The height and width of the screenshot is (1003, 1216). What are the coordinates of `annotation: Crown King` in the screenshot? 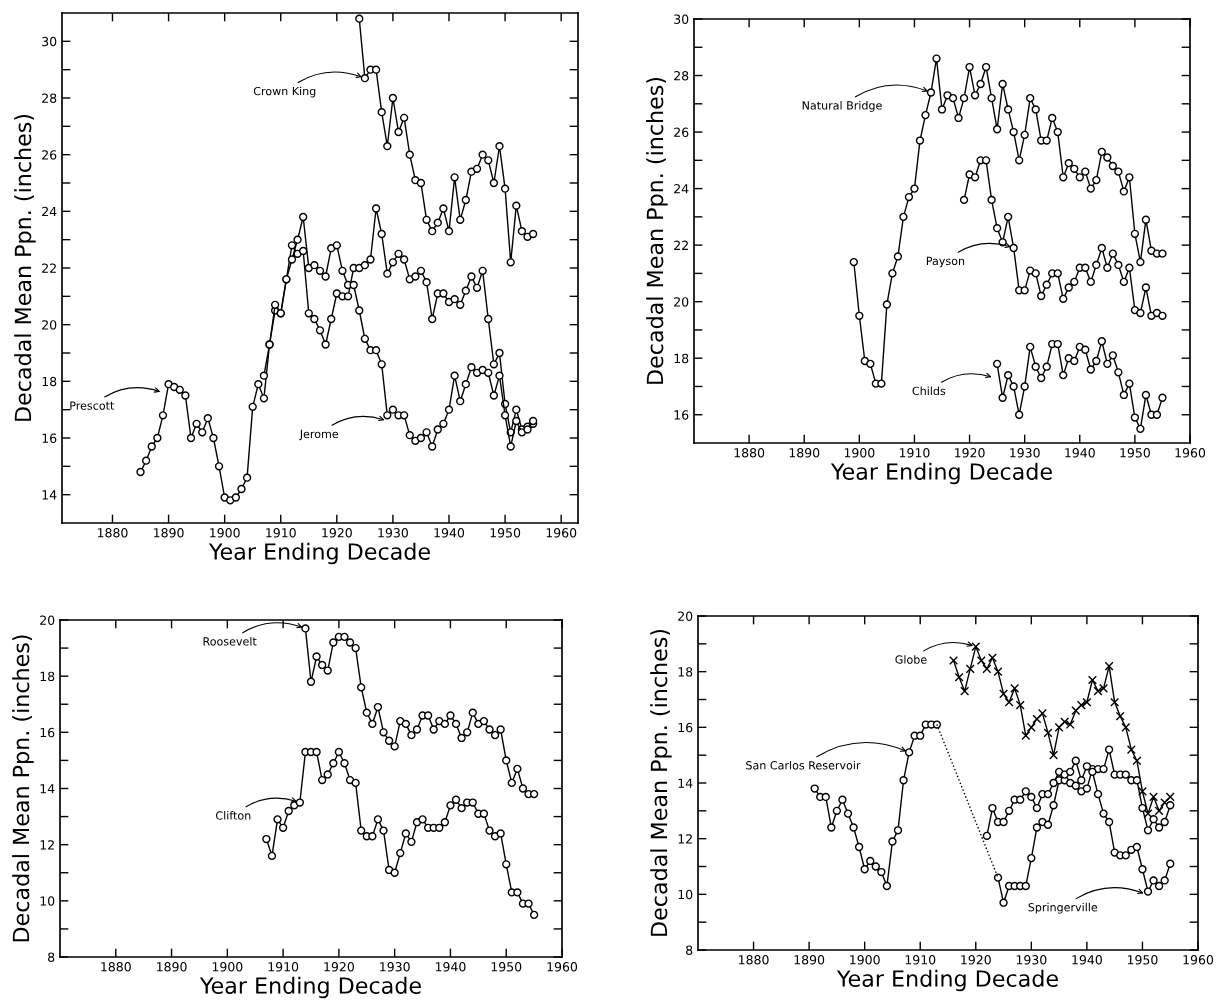 It's located at (284, 92).